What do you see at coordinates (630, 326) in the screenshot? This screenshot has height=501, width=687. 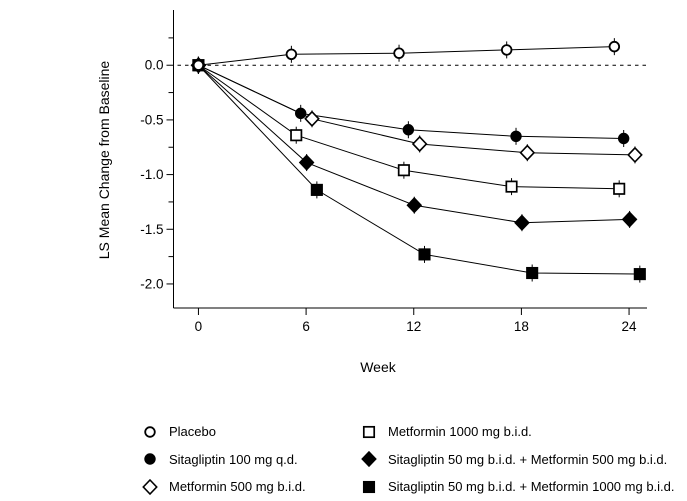 I see `x-tick-label: 24` at bounding box center [630, 326].